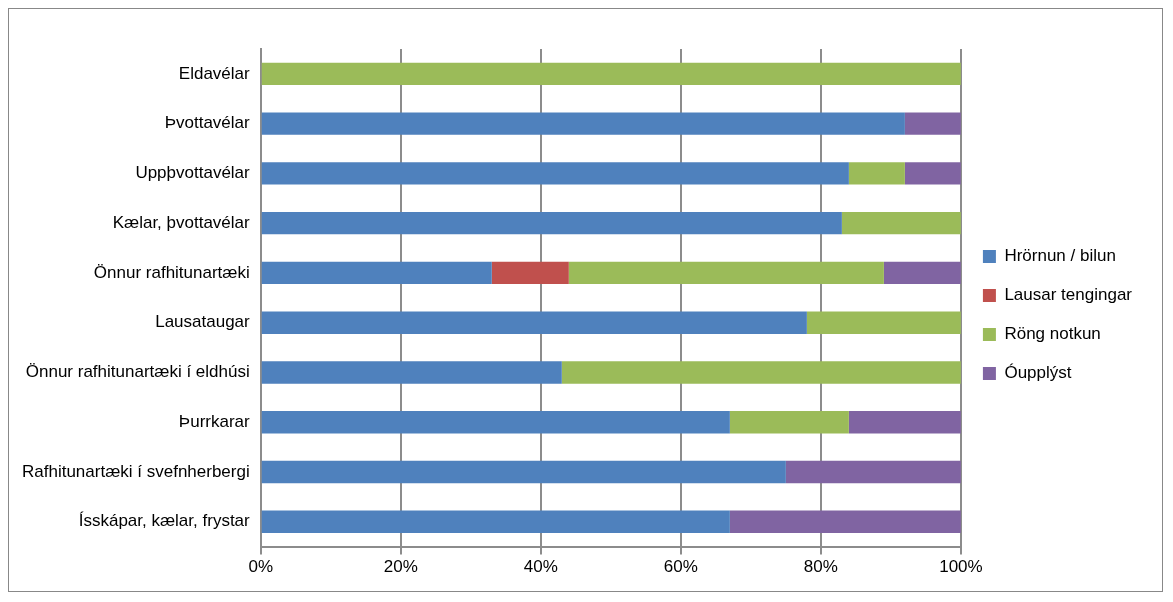 Image resolution: width=1173 pixels, height=602 pixels. What do you see at coordinates (214, 421) in the screenshot?
I see `y-tick-label: Þurrkarar` at bounding box center [214, 421].